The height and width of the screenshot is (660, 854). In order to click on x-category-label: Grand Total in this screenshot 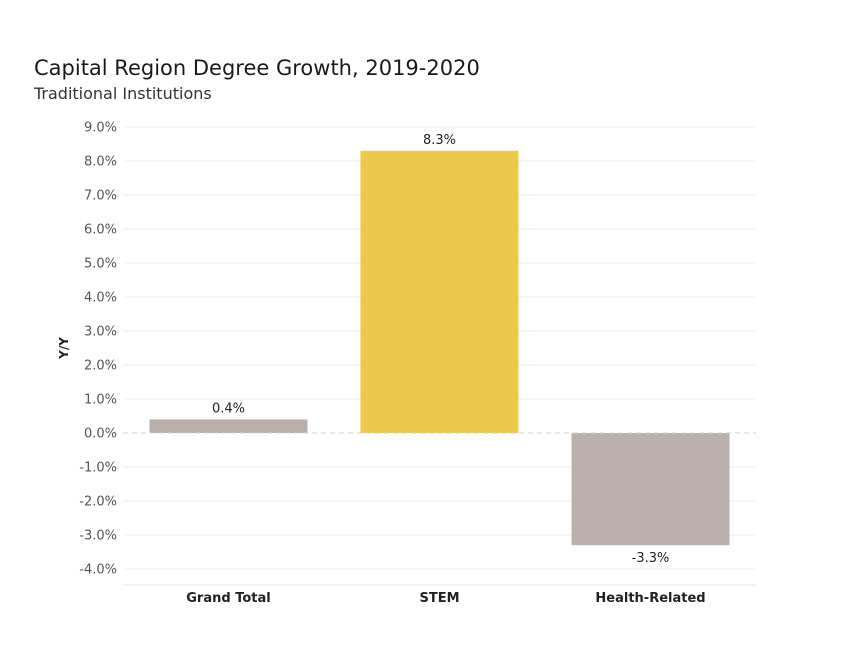, I will do `click(228, 598)`.